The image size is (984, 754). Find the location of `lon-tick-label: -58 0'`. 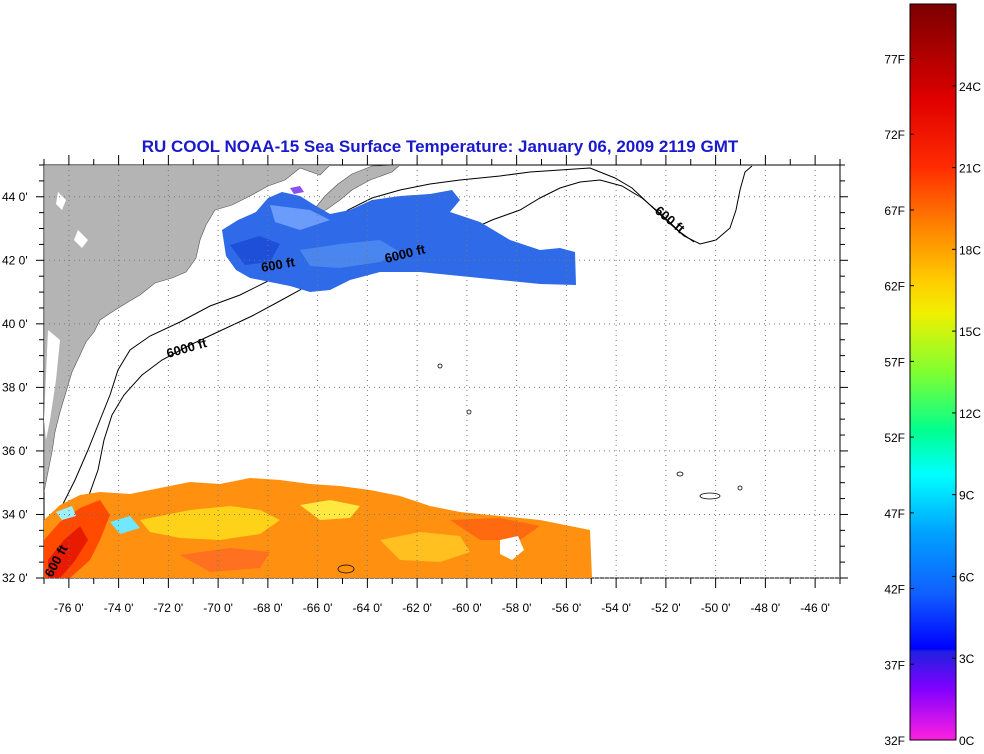

lon-tick-label: -58 0' is located at coordinates (517, 608).